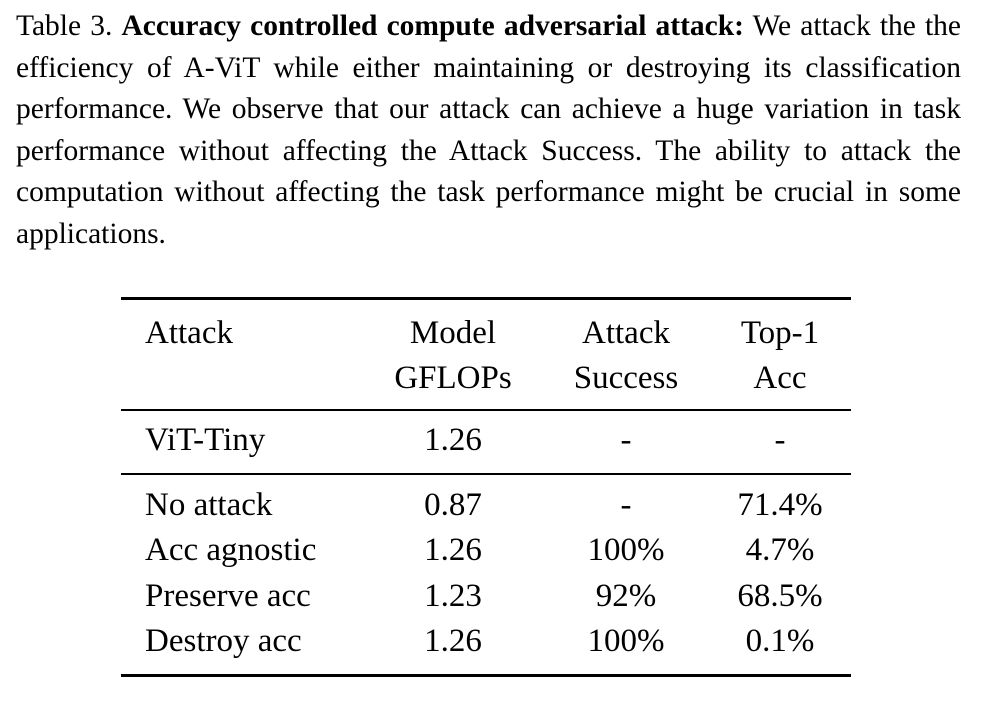  I want to click on baseline-acc: -, so click(780, 440).